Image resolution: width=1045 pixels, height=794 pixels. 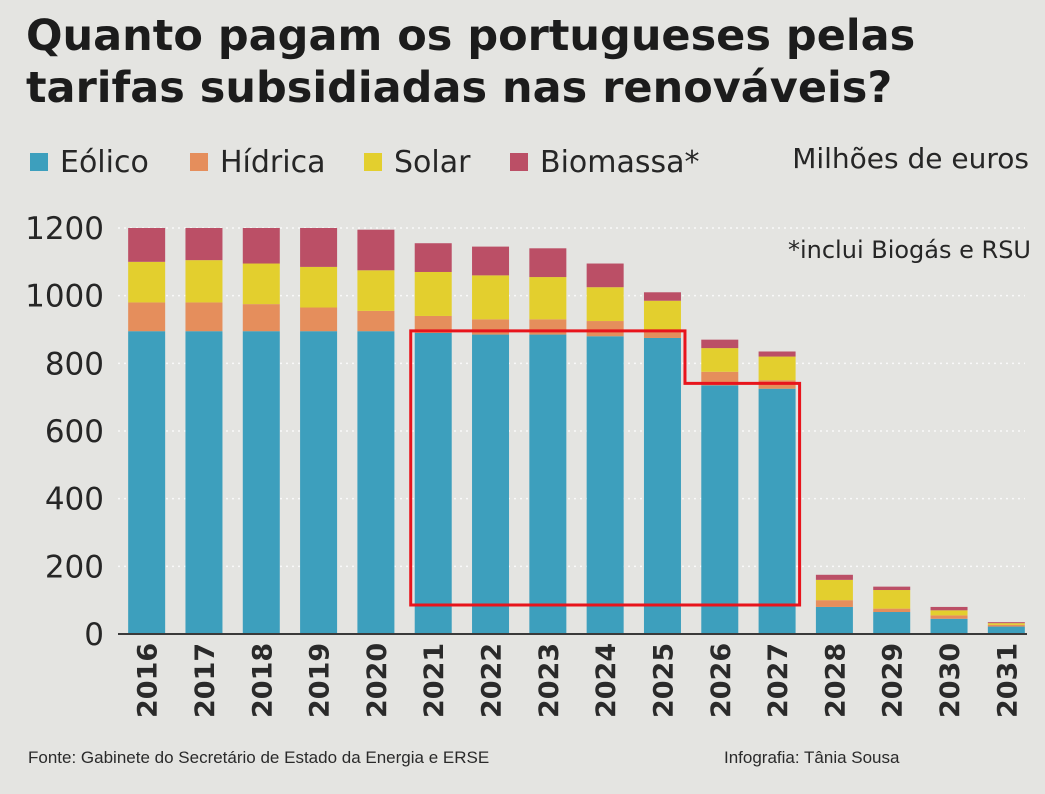 I want to click on x-tick-label-2016: 2016, so click(x=148, y=680).